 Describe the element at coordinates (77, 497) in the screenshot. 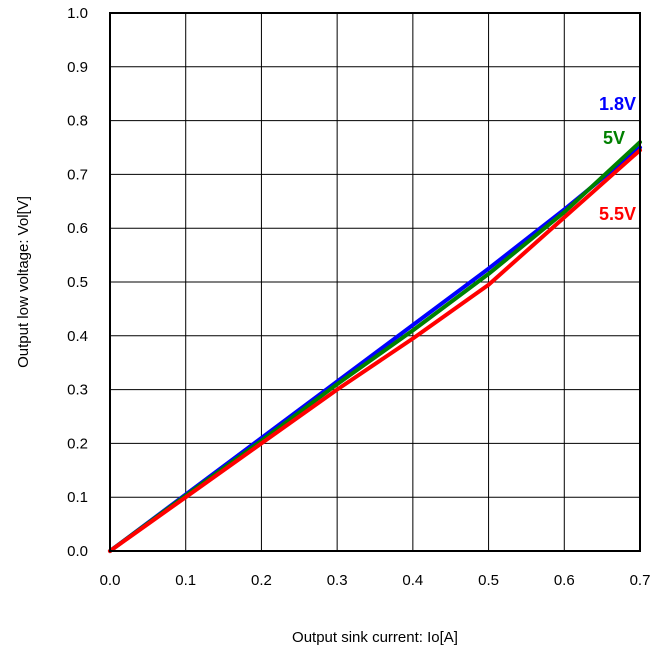

I see `y-tick-label: 0.1` at that location.